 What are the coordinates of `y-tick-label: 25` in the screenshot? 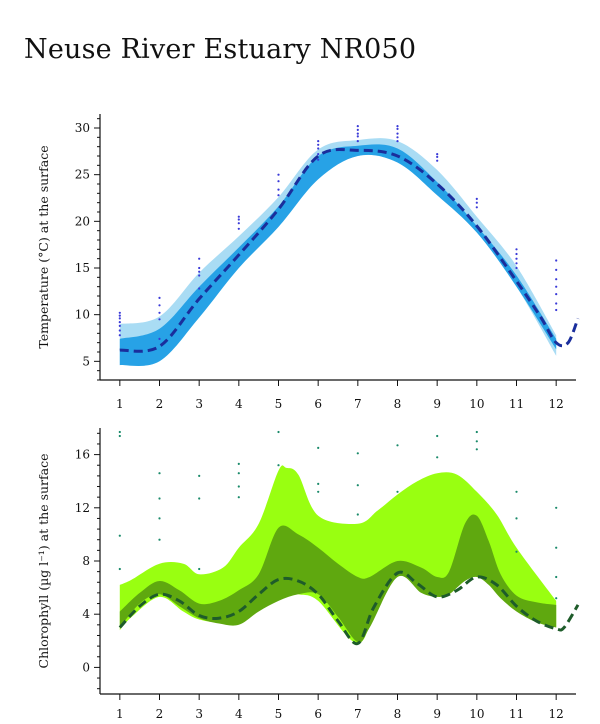 It's located at (82, 175).